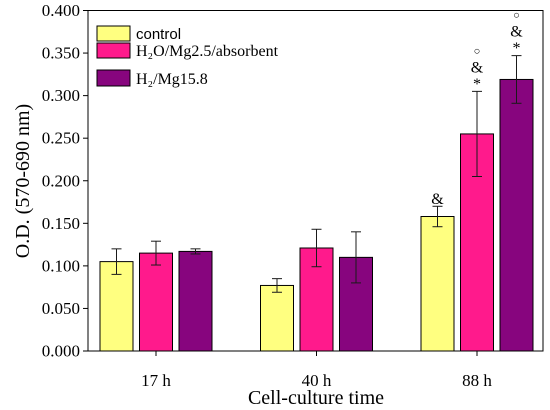  What do you see at coordinates (516, 215) in the screenshot?
I see `bar-h2-mg15-8-88-h` at bounding box center [516, 215].